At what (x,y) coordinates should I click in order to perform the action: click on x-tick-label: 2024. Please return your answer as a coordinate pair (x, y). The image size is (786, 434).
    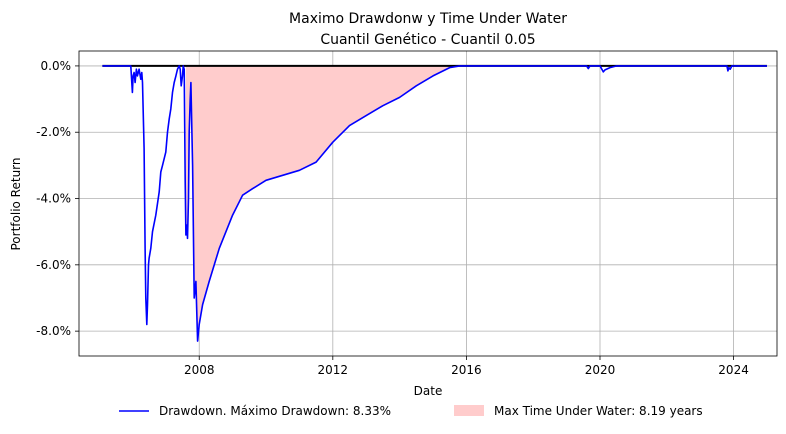
    Looking at the image, I should click on (733, 370).